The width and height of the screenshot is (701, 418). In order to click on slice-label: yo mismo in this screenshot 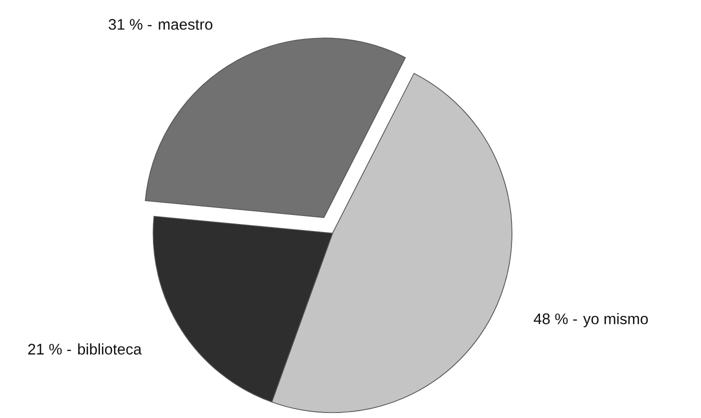, I will do `click(615, 320)`.